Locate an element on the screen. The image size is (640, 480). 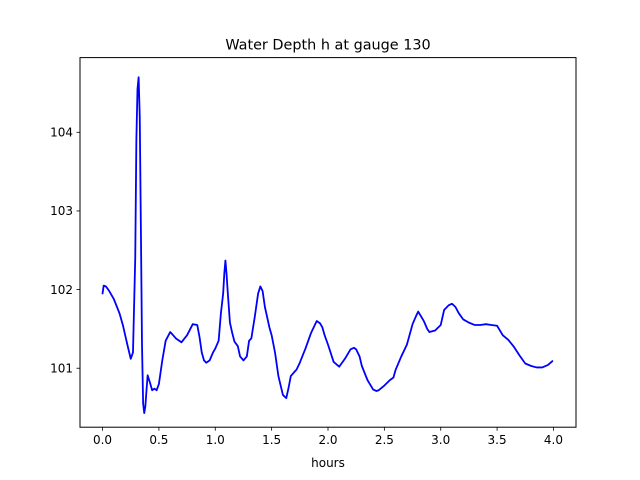
y-tick-label: 103 is located at coordinates (61, 211).